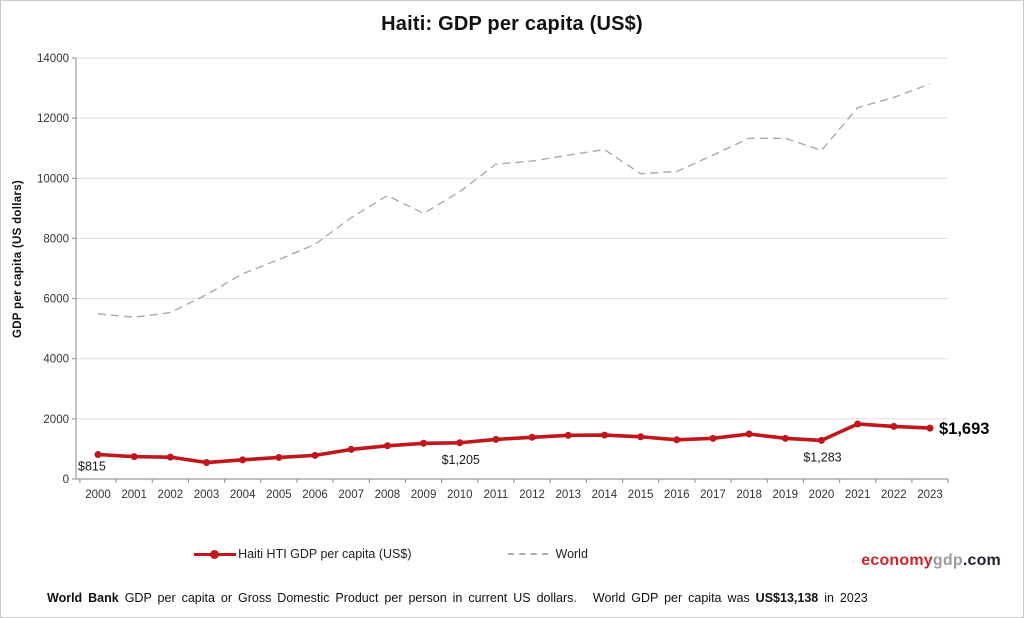  What do you see at coordinates (787, 598) in the screenshot?
I see `footer-world-value: US$13,138` at bounding box center [787, 598].